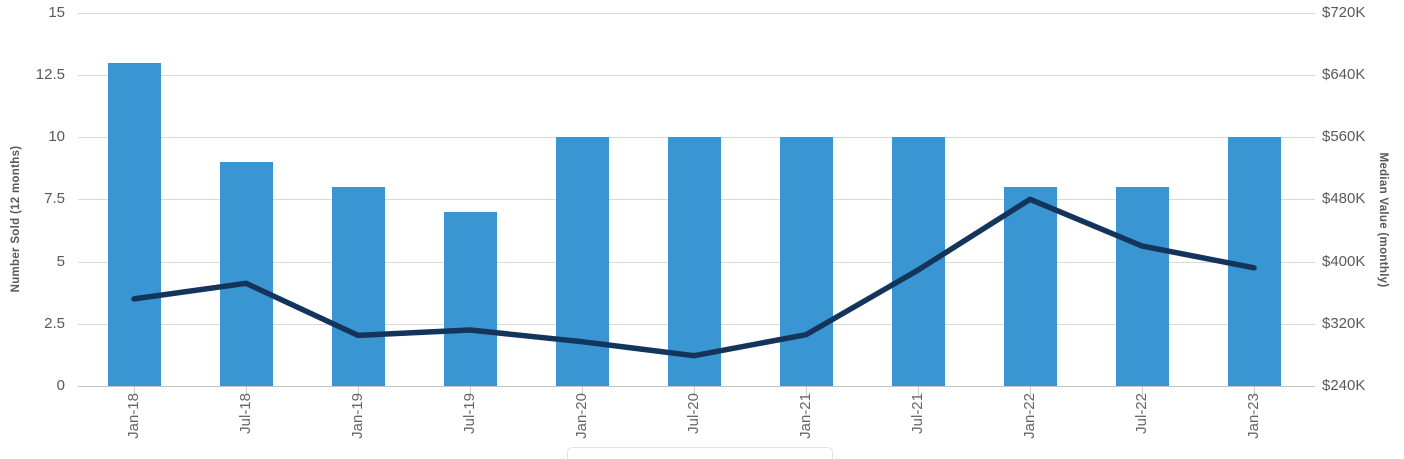 The height and width of the screenshot is (459, 1404). What do you see at coordinates (60, 385) in the screenshot?
I see `left-axis-tick-0: 0` at bounding box center [60, 385].